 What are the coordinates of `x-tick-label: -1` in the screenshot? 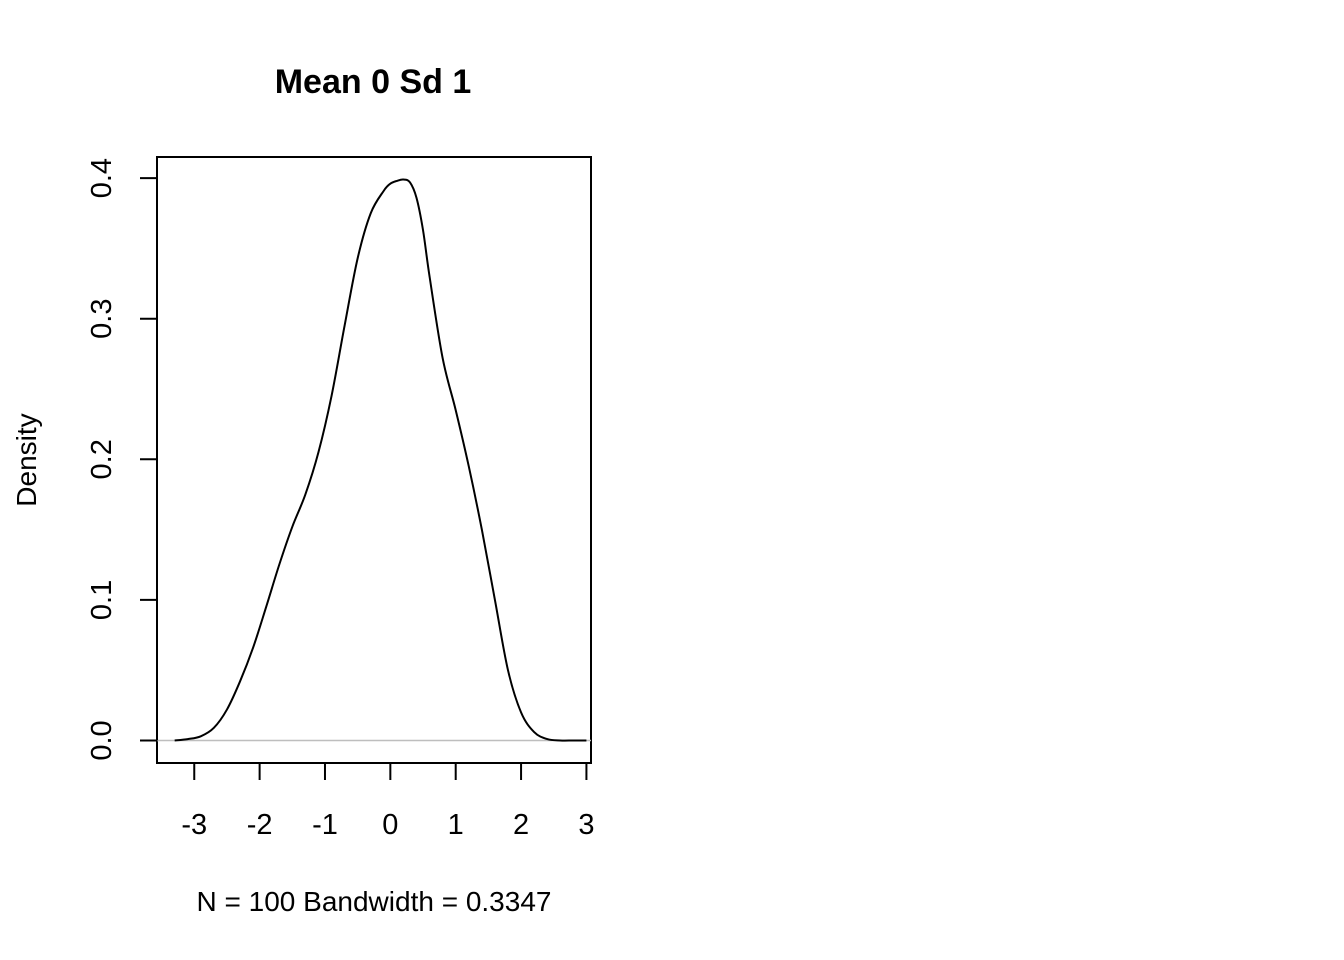 It's located at (325, 825).